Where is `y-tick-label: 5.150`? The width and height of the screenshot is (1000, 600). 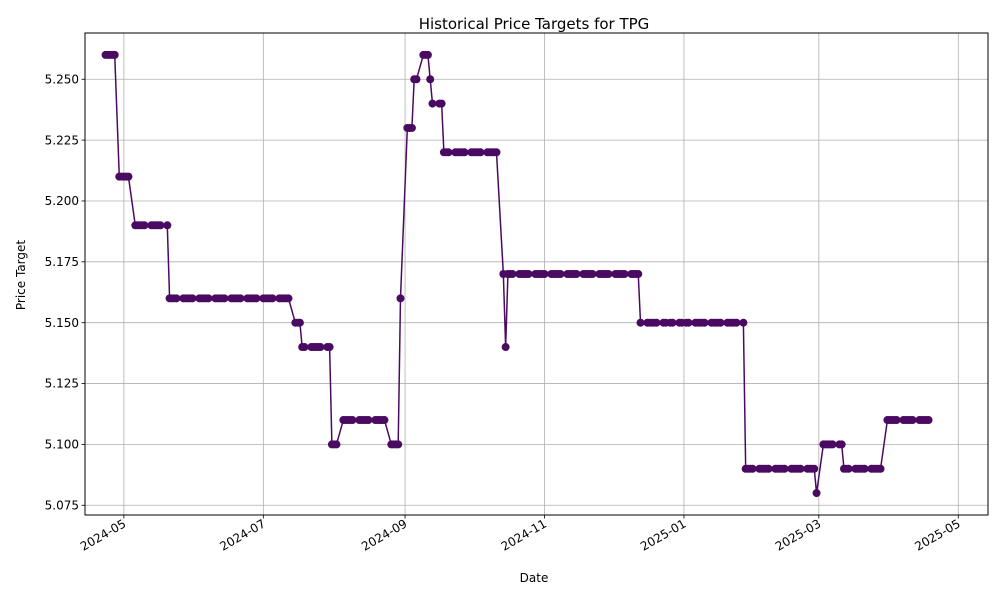 y-tick-label: 5.150 is located at coordinates (62, 323).